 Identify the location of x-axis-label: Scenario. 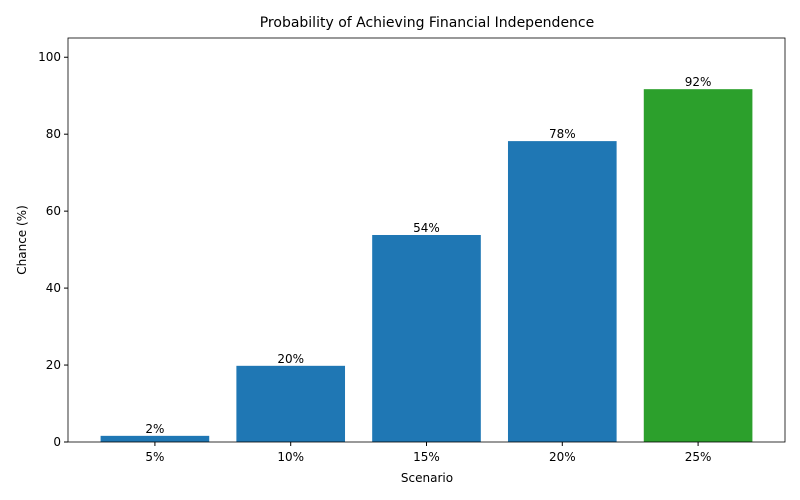
(427, 478).